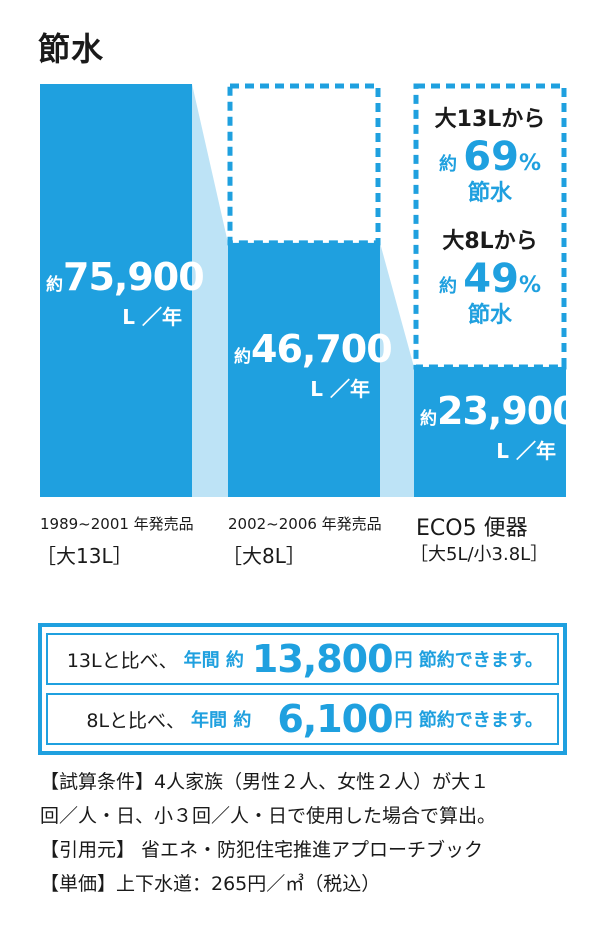 The height and width of the screenshot is (934, 607). I want to click on savings-percent: 約 49%, so click(490, 279).